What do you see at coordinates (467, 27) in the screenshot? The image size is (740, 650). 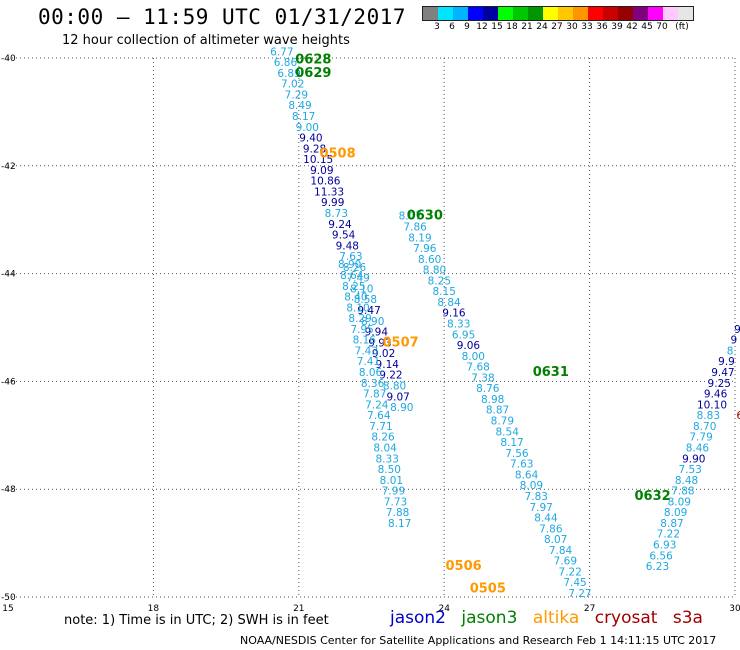 I see `color-legend-label: 9` at bounding box center [467, 27].